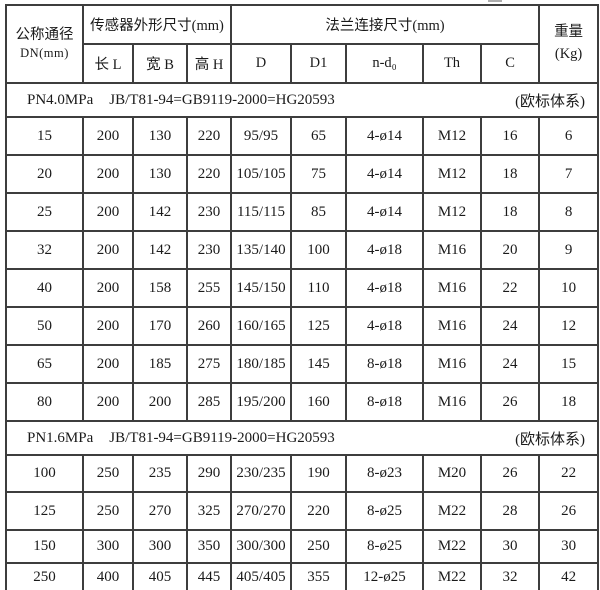 This screenshot has height=590, width=600. Describe the element at coordinates (569, 212) in the screenshot. I see `cell-weight: 8` at that location.